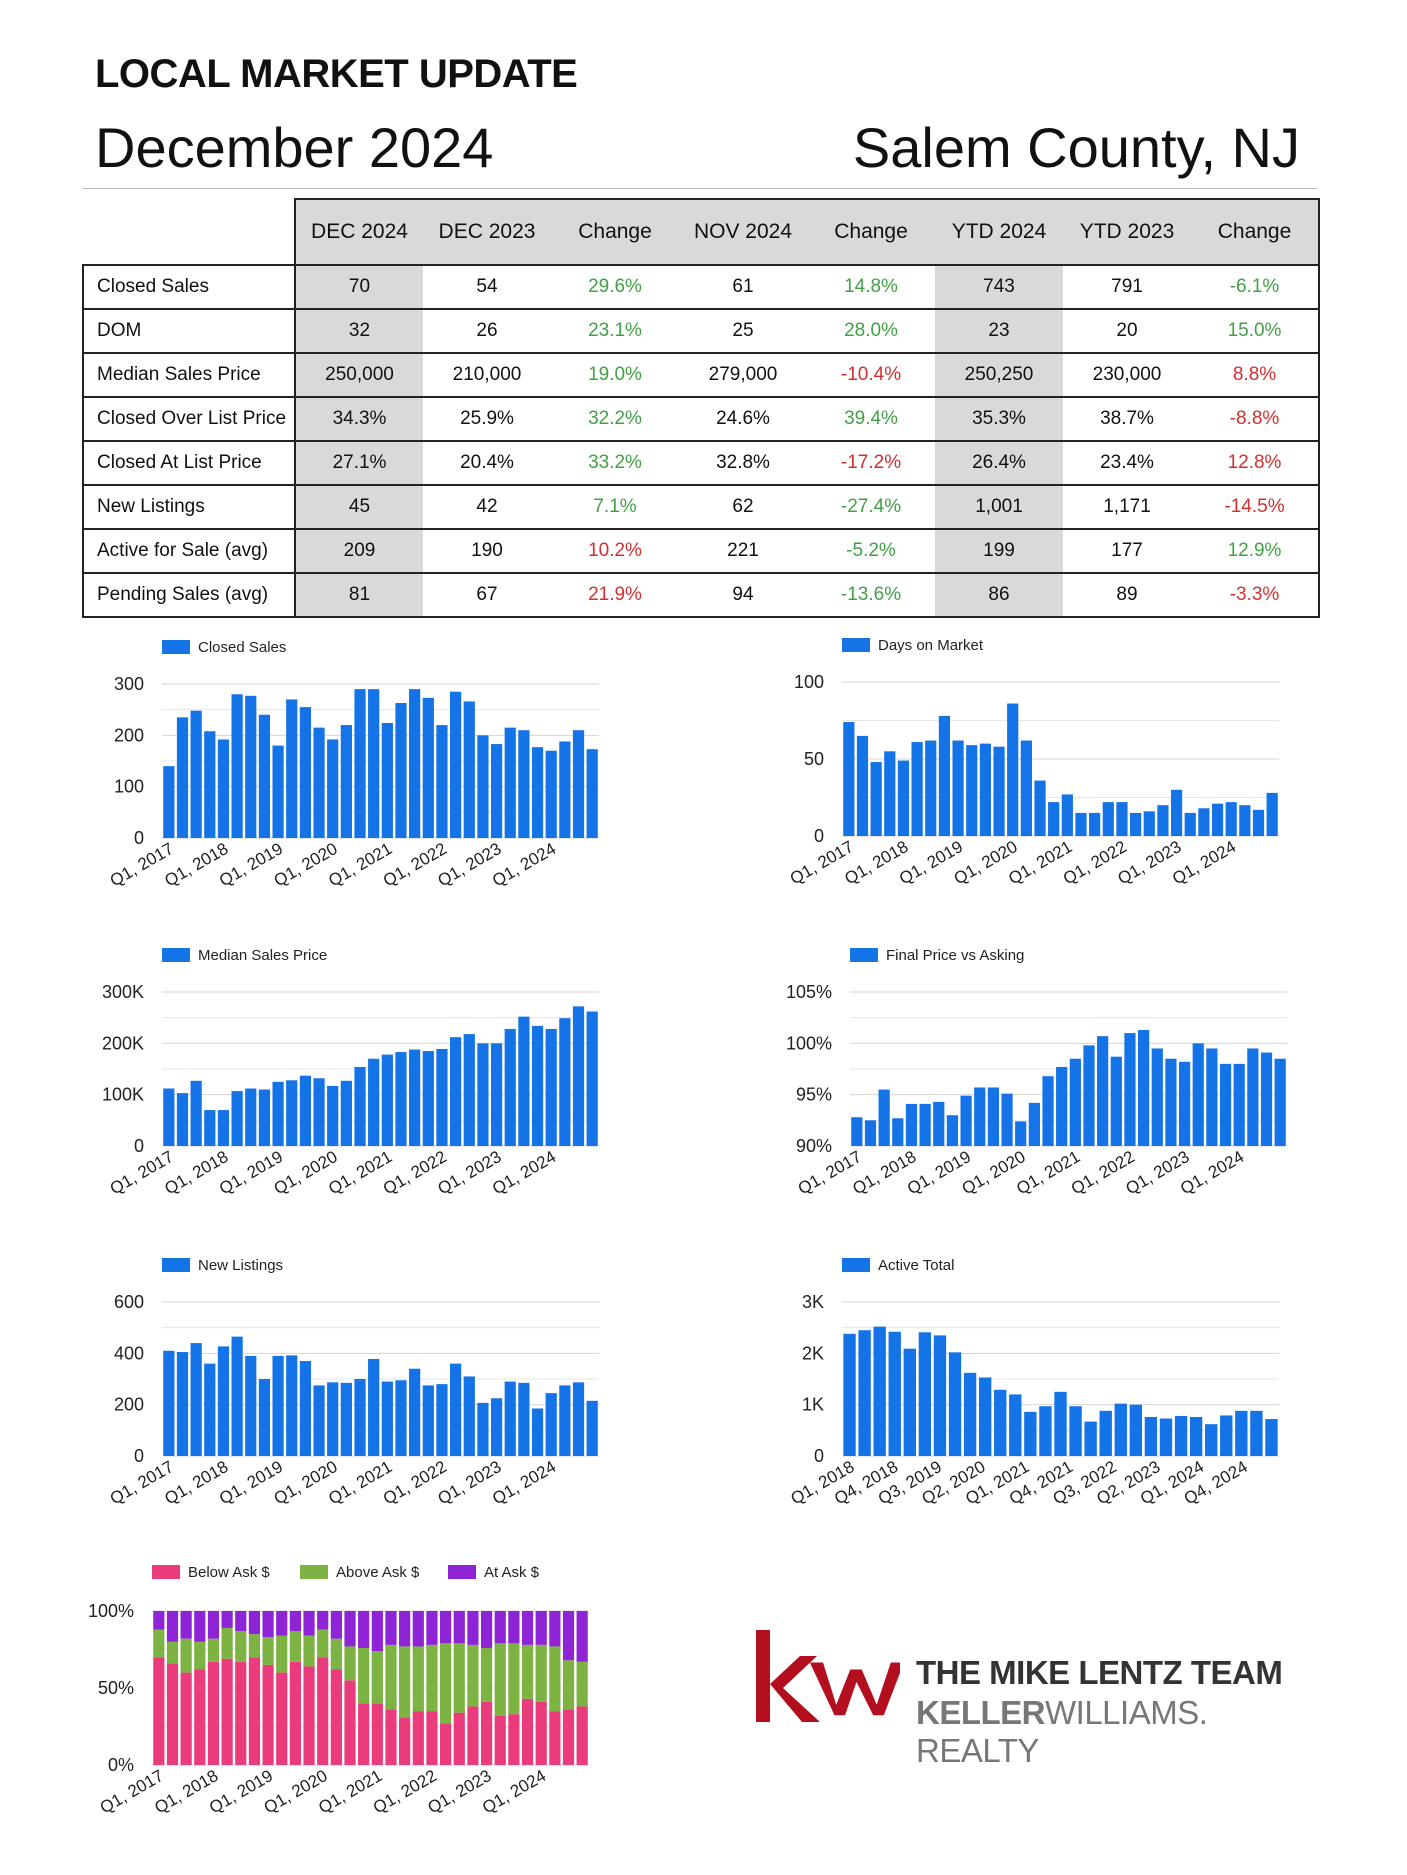 This screenshot has width=1407, height=1875. I want to click on table-cell: 32.8%, so click(743, 463).